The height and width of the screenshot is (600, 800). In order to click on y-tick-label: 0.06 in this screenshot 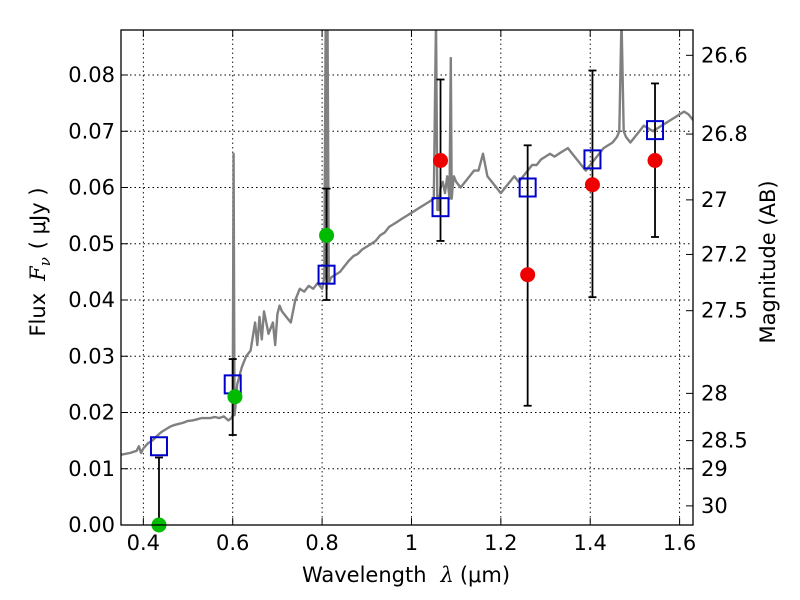, I will do `click(91, 188)`.